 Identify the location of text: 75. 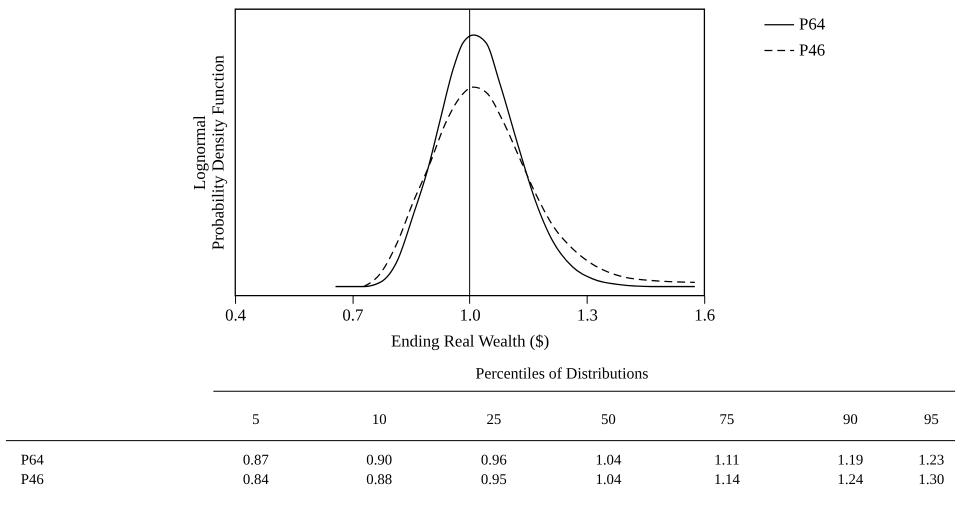
(727, 420).